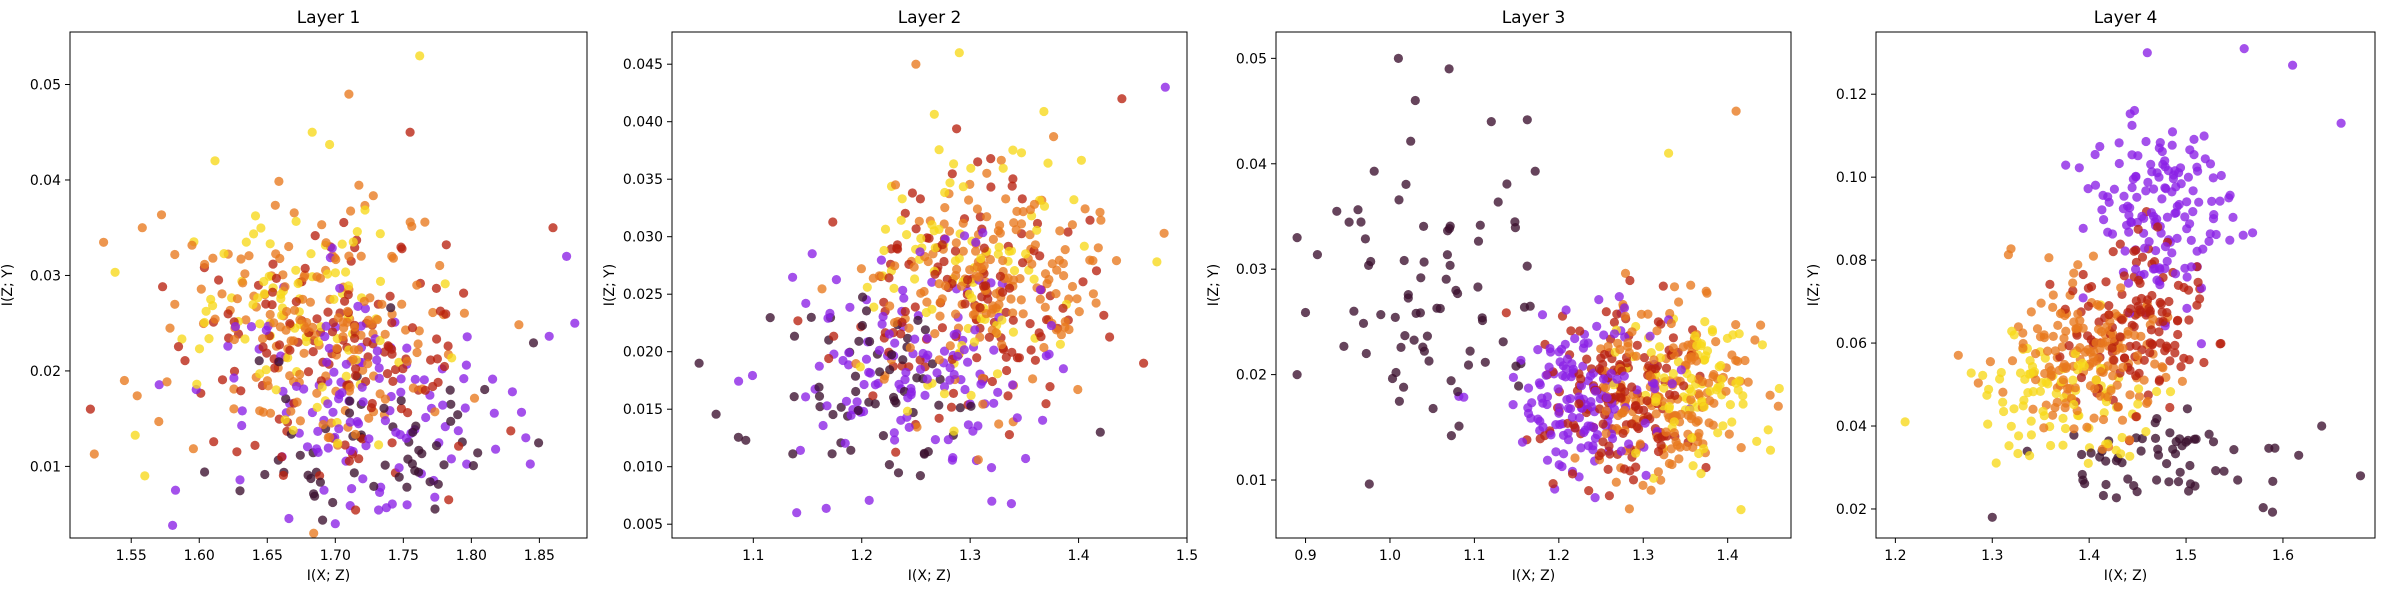  Describe the element at coordinates (45, 86) in the screenshot. I see `y-tick-label: 0.05` at that location.